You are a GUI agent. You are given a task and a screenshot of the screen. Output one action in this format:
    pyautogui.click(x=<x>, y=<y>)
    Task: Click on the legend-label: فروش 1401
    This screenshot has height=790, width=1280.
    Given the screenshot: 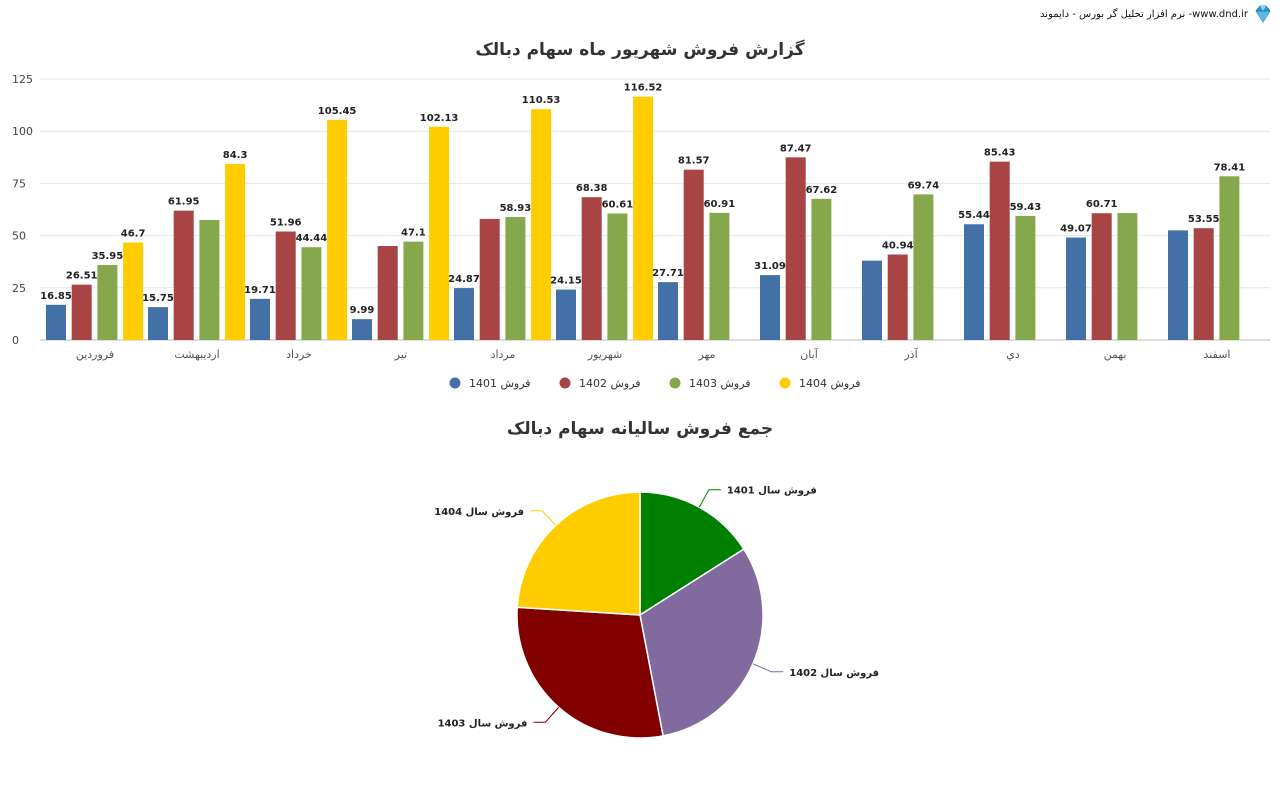 What is the action you would take?
    pyautogui.click(x=500, y=383)
    